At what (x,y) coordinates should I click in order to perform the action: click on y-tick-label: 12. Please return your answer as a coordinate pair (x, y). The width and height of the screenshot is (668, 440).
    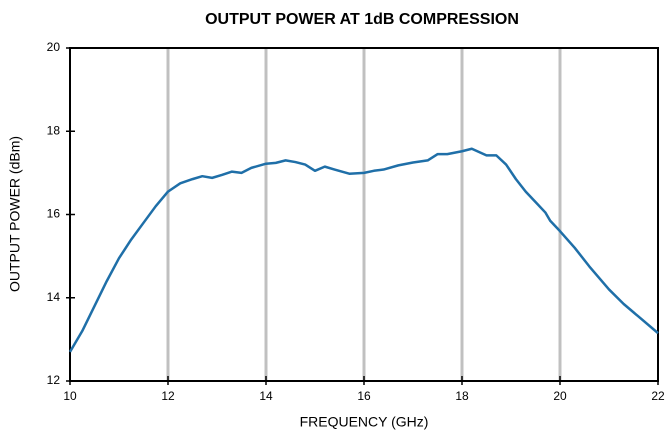
    Looking at the image, I should click on (54, 380).